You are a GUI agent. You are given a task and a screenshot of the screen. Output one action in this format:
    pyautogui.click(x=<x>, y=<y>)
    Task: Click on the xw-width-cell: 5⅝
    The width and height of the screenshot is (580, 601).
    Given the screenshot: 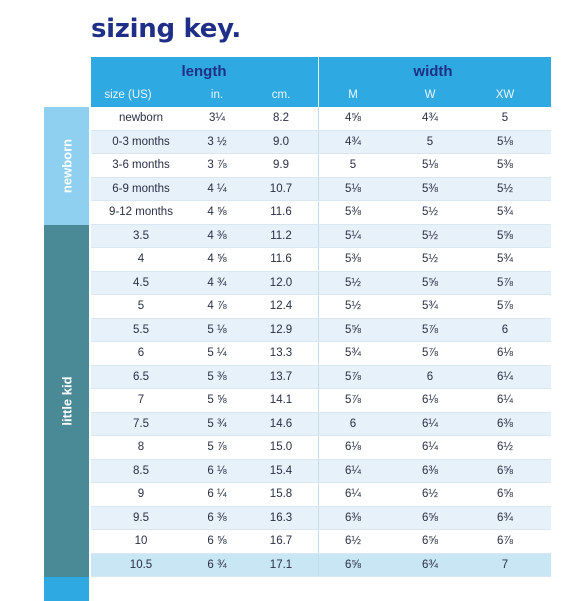 What is the action you would take?
    pyautogui.click(x=505, y=235)
    